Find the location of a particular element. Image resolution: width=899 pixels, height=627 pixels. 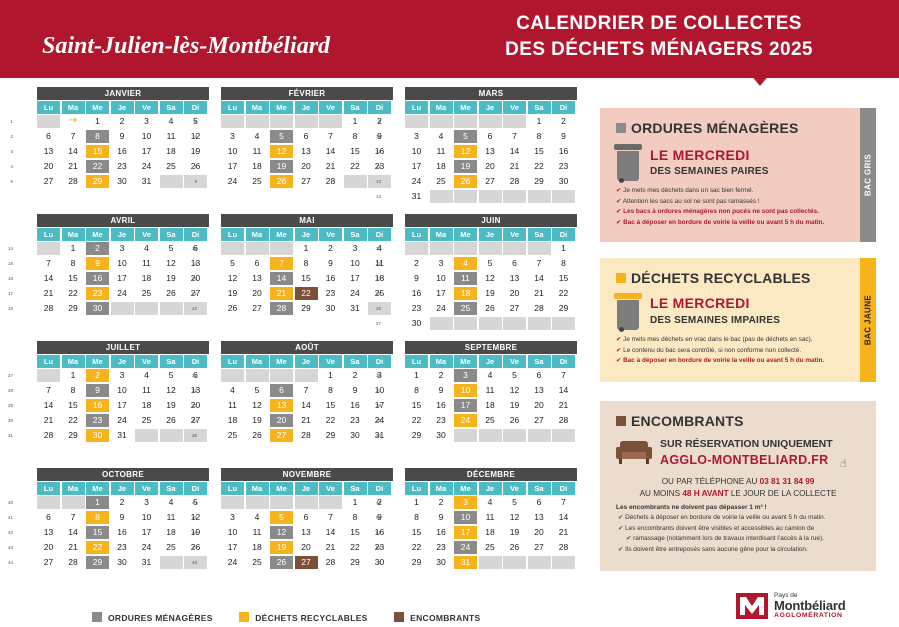

week-number: 18 is located at coordinates (10, 308).